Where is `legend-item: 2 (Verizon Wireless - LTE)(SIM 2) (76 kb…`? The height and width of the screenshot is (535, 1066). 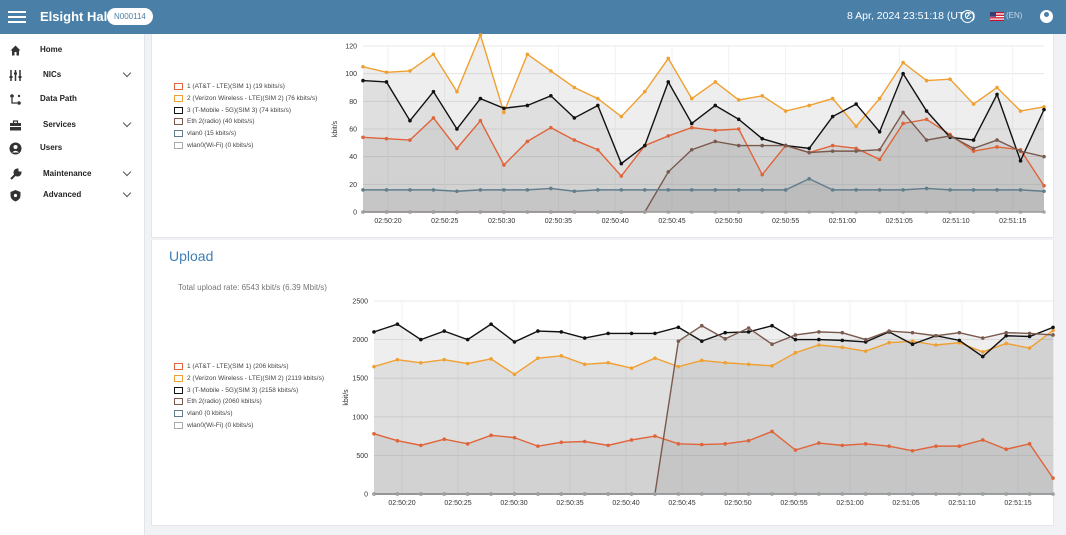
legend-item: 2 (Verizon Wireless - LTE)(SIM 2) (76 kb… is located at coordinates (245, 100).